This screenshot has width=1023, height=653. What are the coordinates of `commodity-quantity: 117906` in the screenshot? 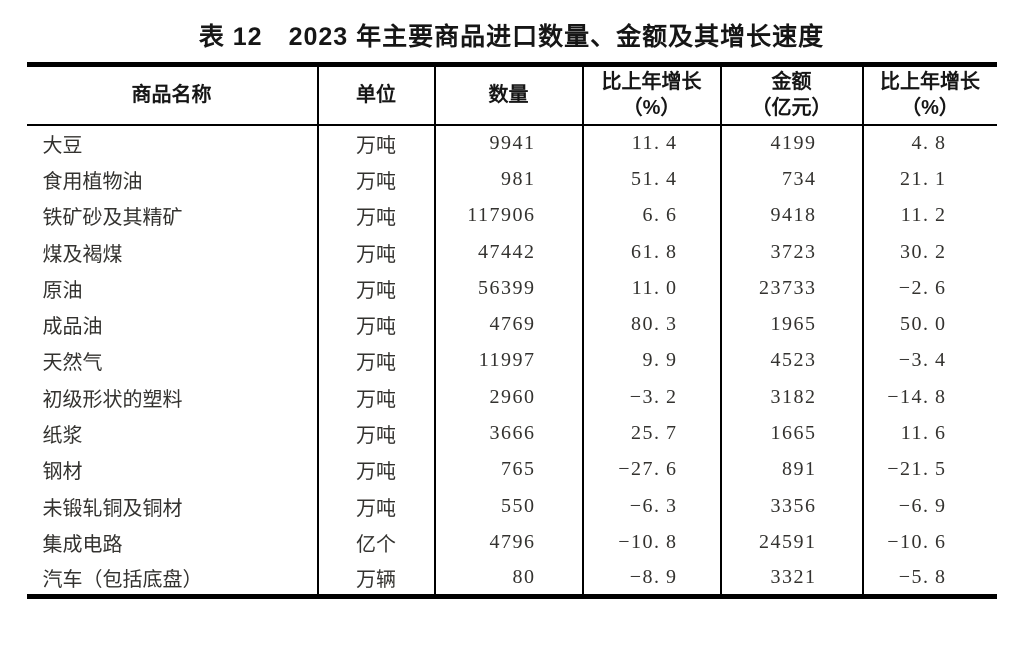 It's located at (508, 215).